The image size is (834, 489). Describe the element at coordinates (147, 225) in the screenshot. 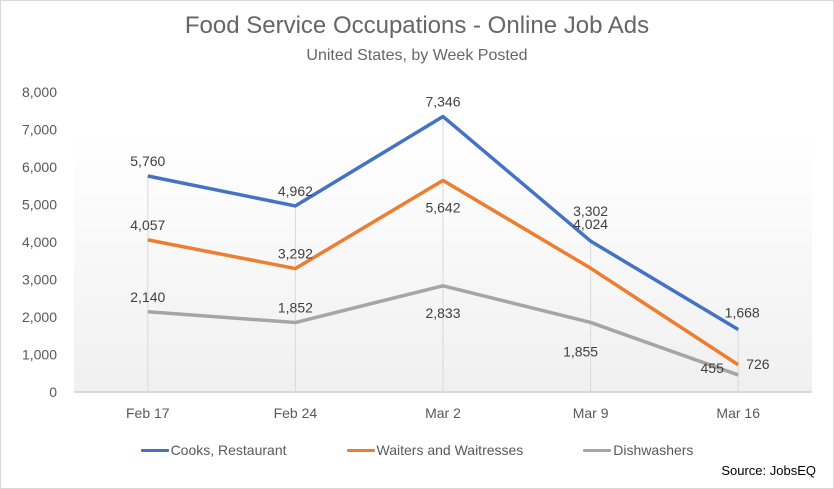

I see `data-label: 4,057` at that location.